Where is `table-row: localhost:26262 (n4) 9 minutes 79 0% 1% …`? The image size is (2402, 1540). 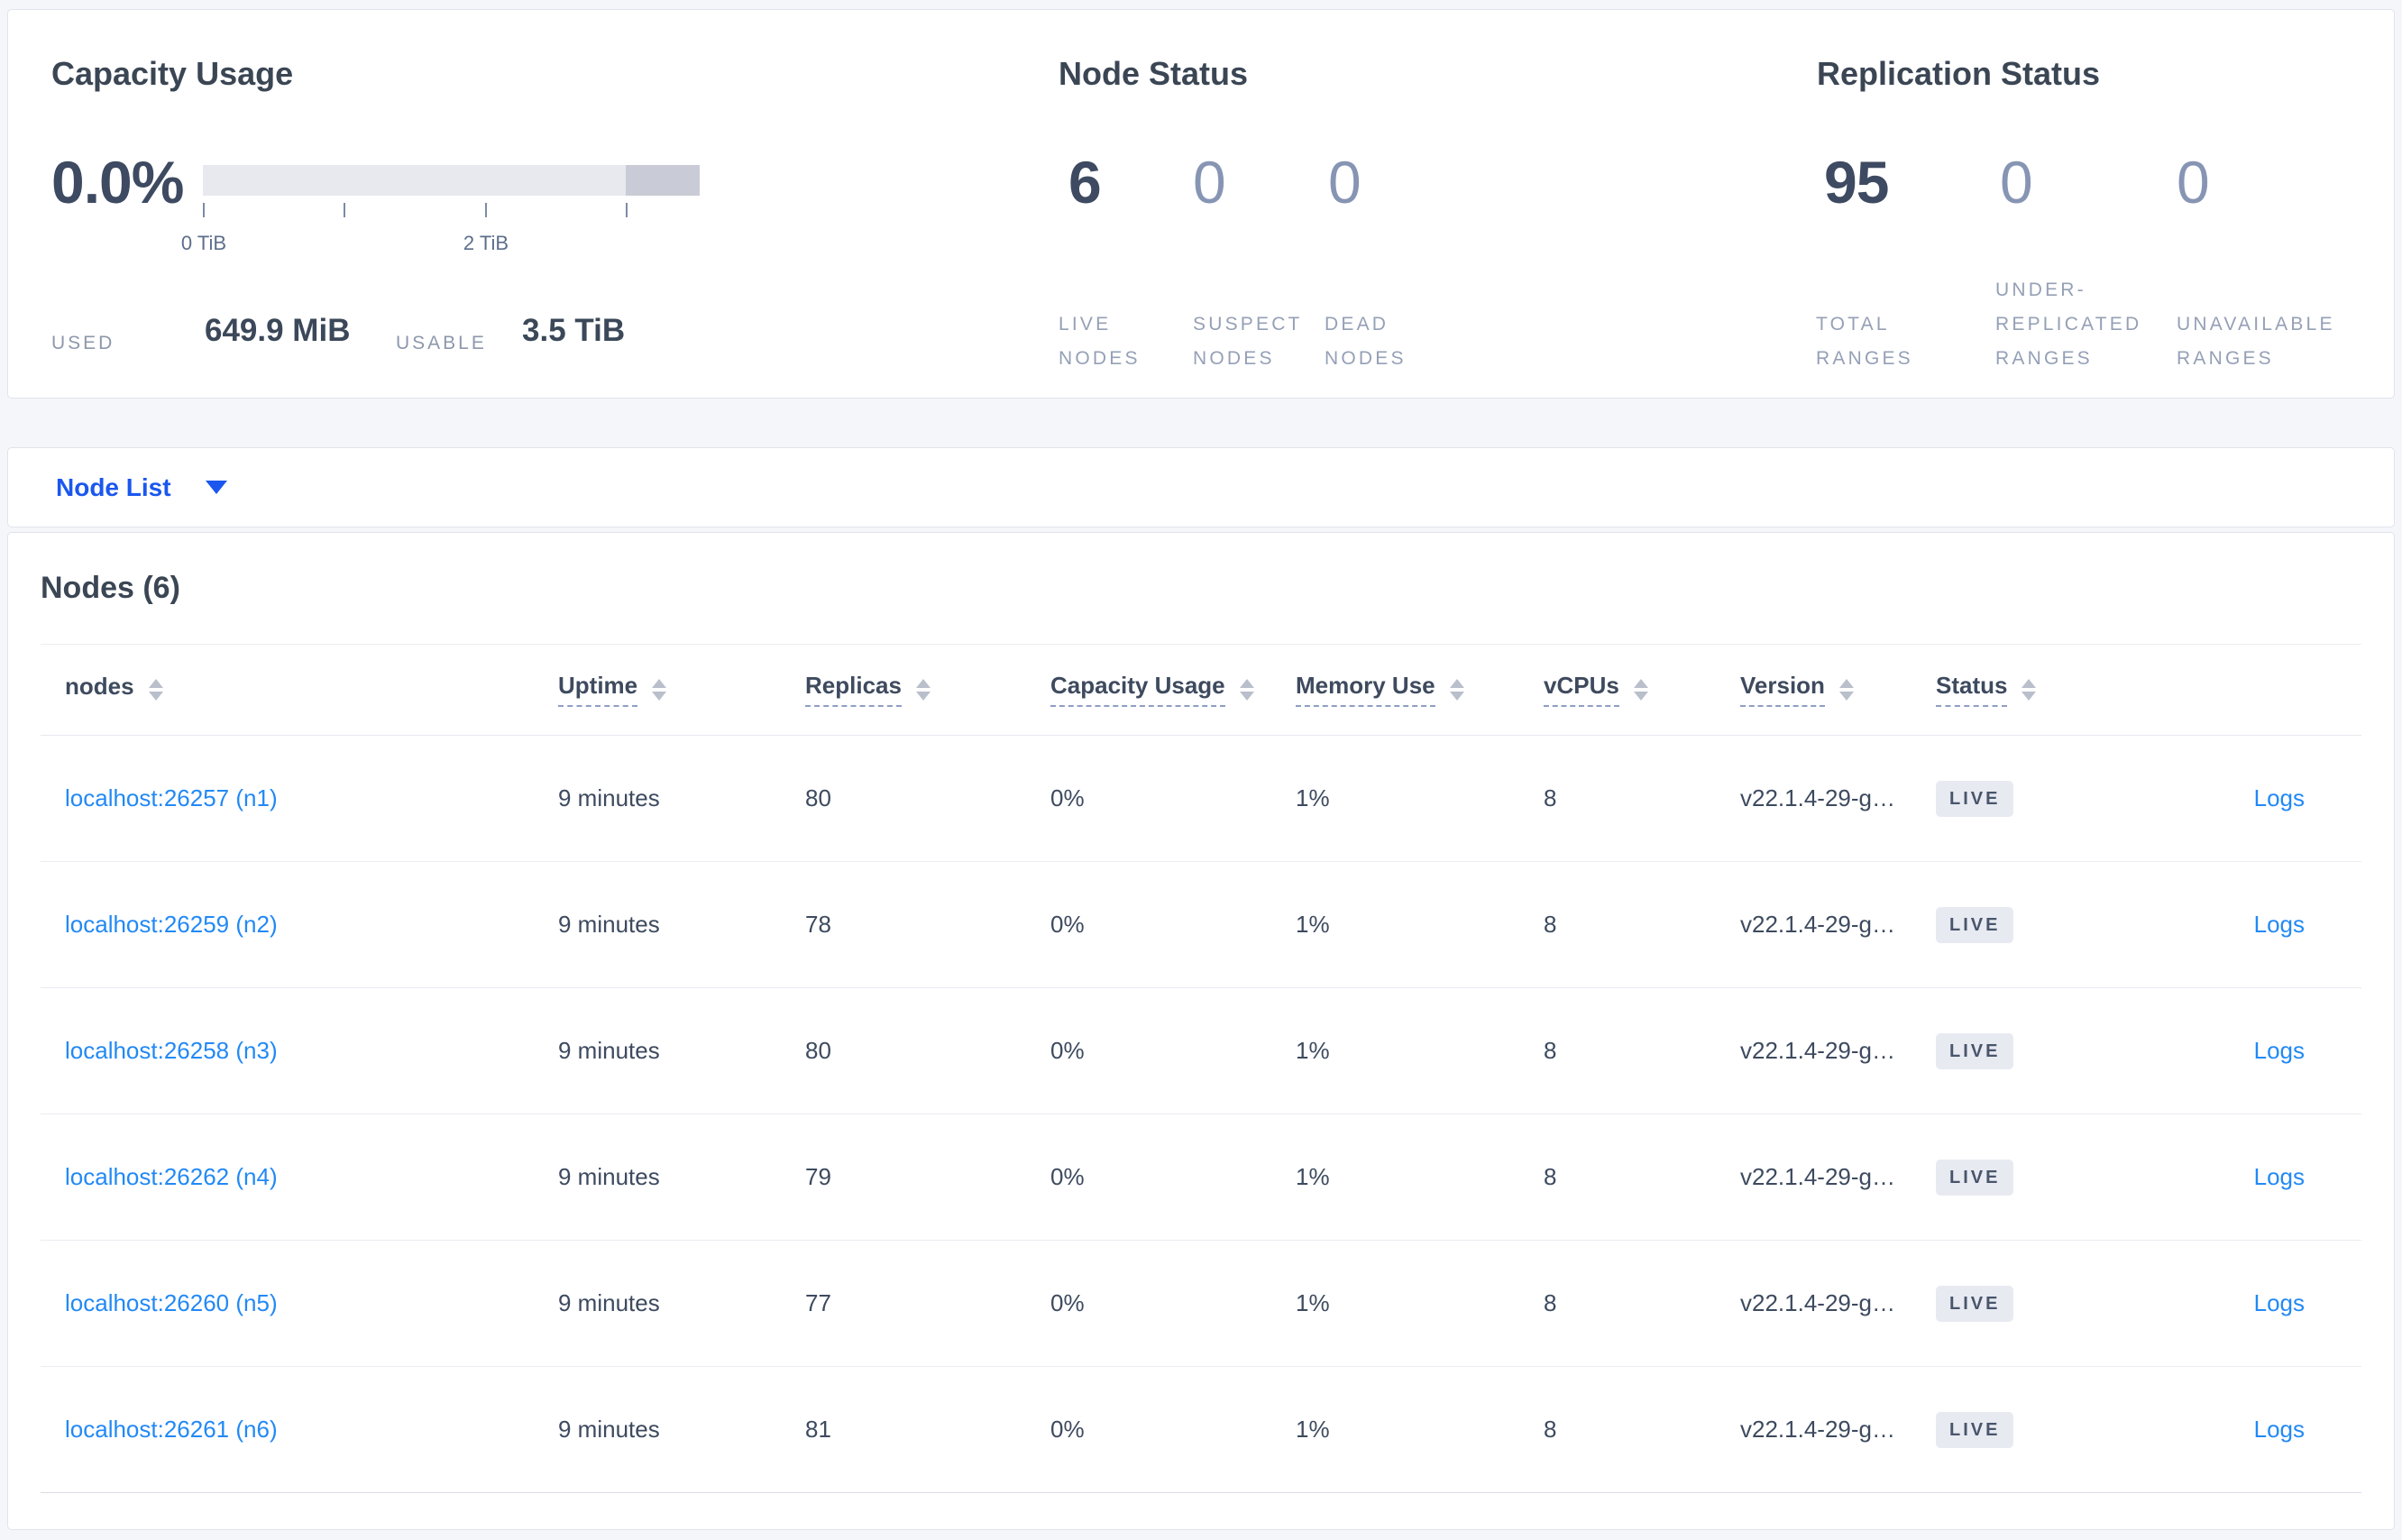
table-row: localhost:26262 (n4) 9 minutes 79 0% 1% … is located at coordinates (1201, 1177).